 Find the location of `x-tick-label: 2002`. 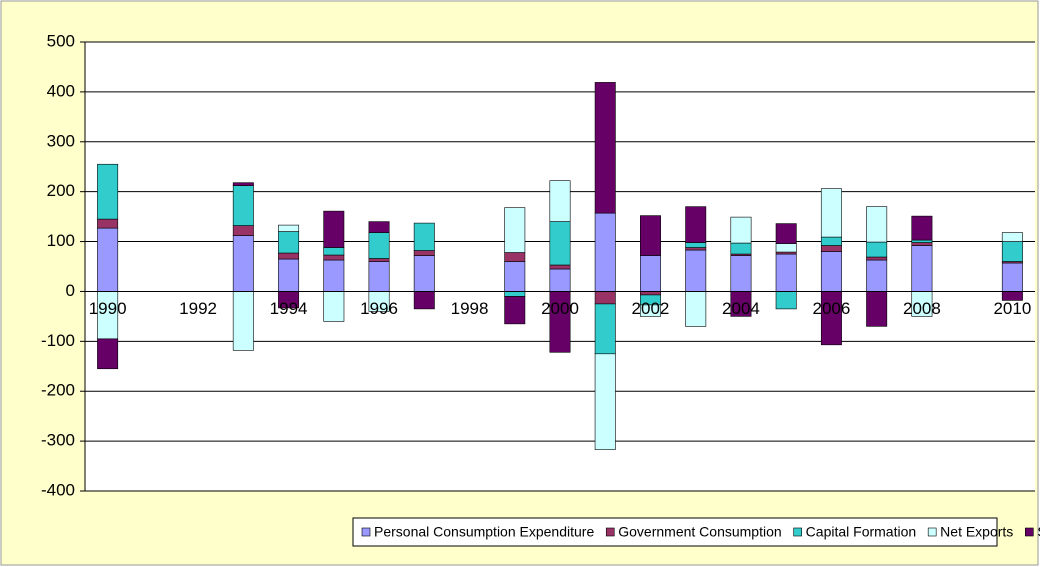

x-tick-label: 2002 is located at coordinates (651, 308).